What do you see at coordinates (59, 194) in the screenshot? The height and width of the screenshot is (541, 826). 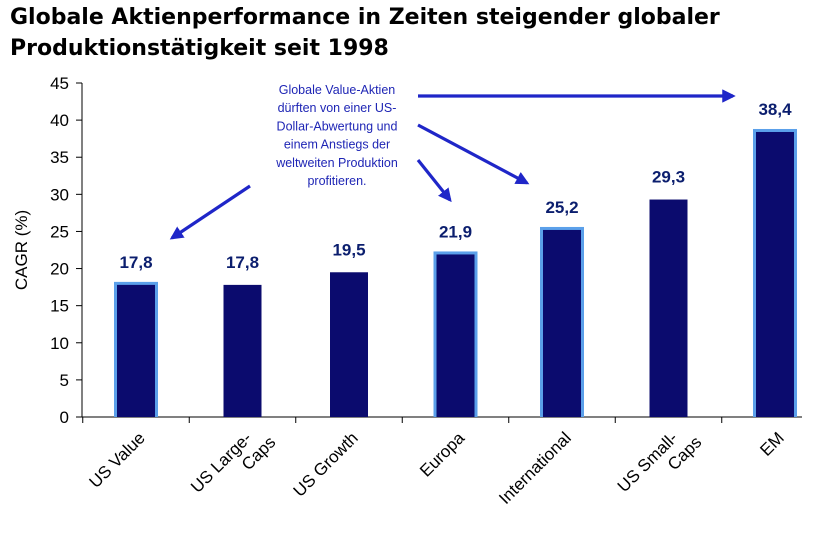 I see `y-tick-label: 30` at bounding box center [59, 194].